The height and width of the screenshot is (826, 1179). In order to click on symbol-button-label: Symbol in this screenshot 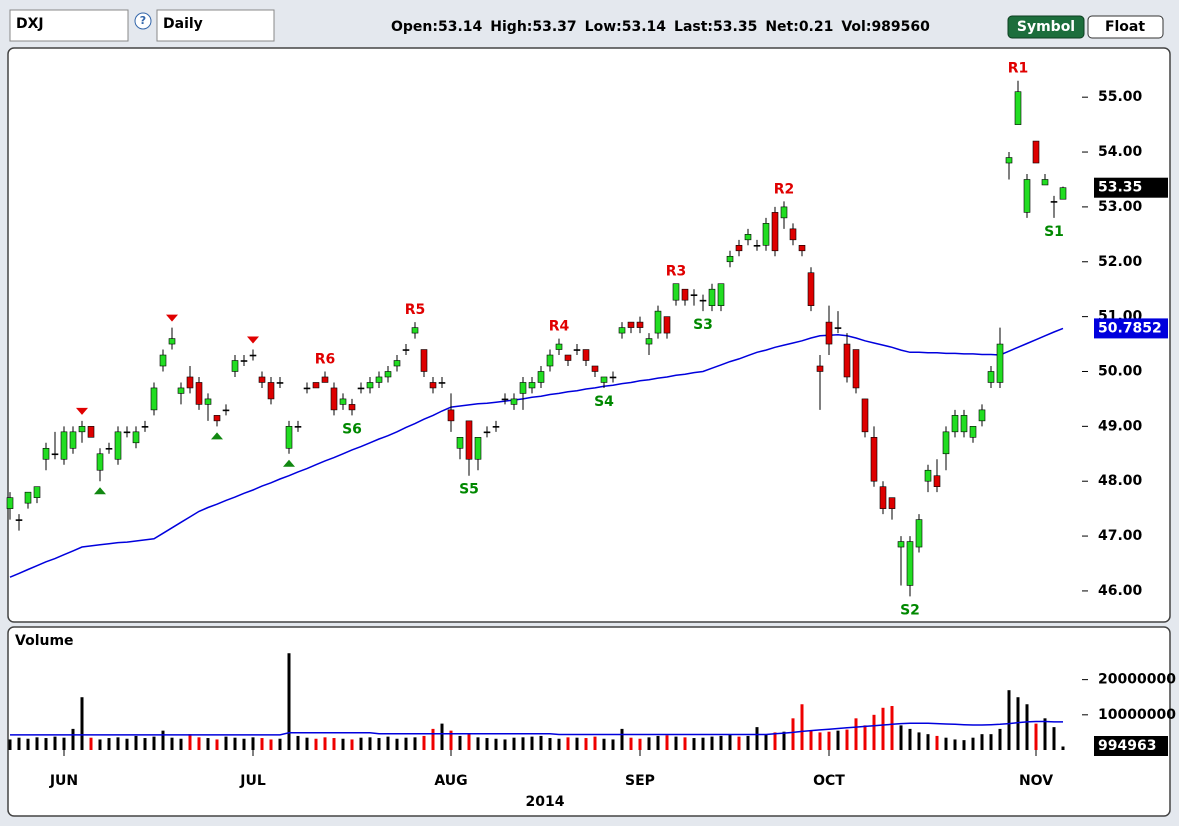, I will do `click(1046, 27)`.